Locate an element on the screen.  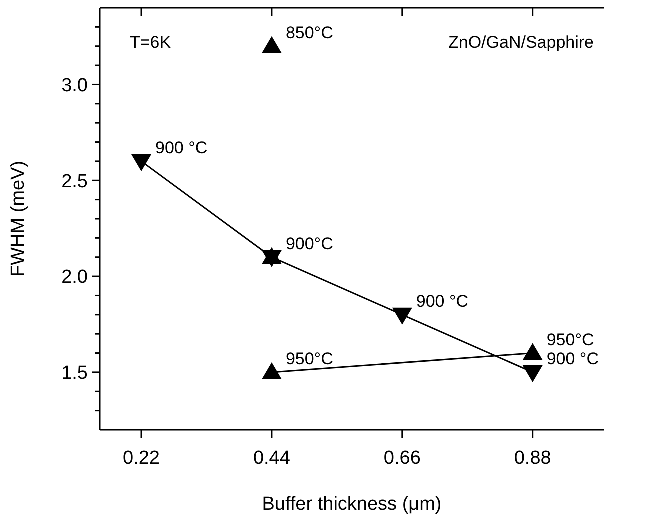
annotation: T=6K is located at coordinates (151, 42).